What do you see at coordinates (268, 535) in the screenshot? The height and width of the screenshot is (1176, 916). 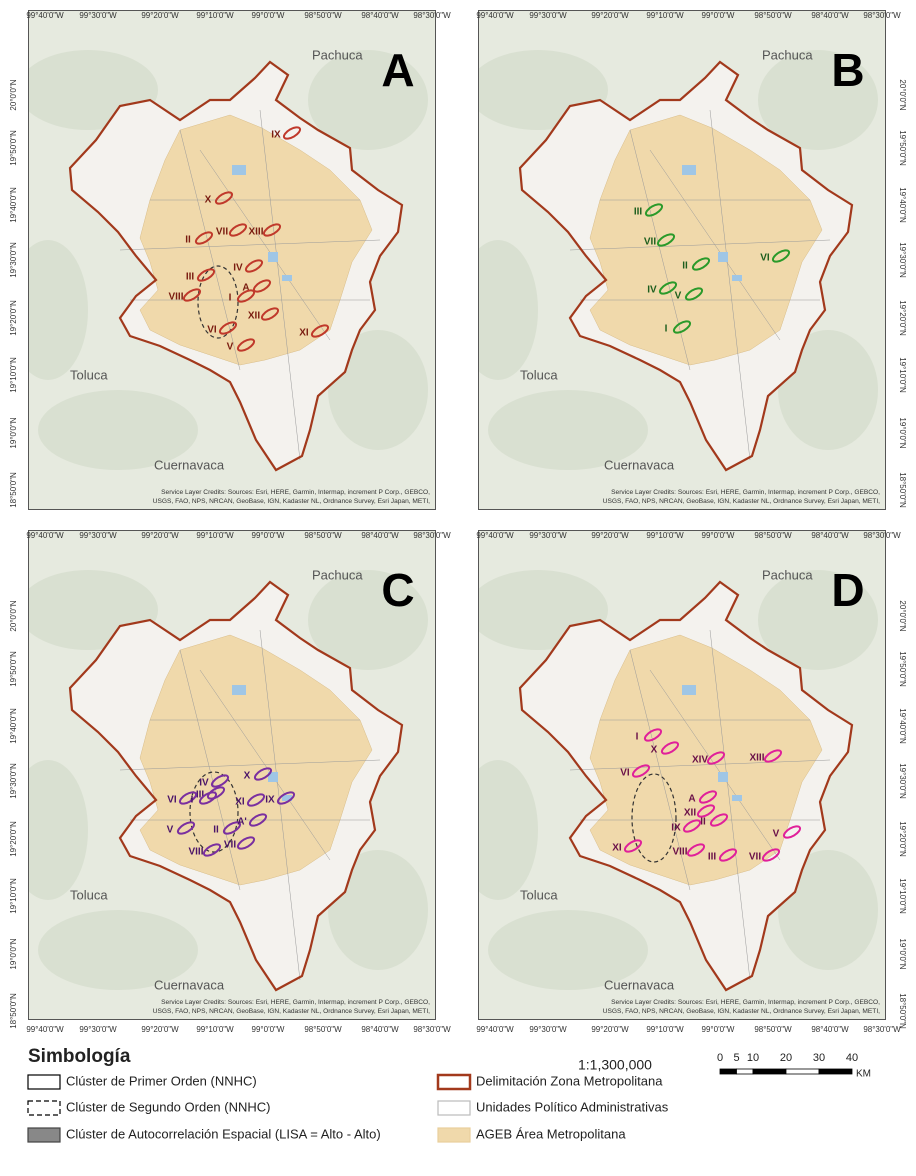 I see `lon-label: 99°0'0"W` at bounding box center [268, 535].